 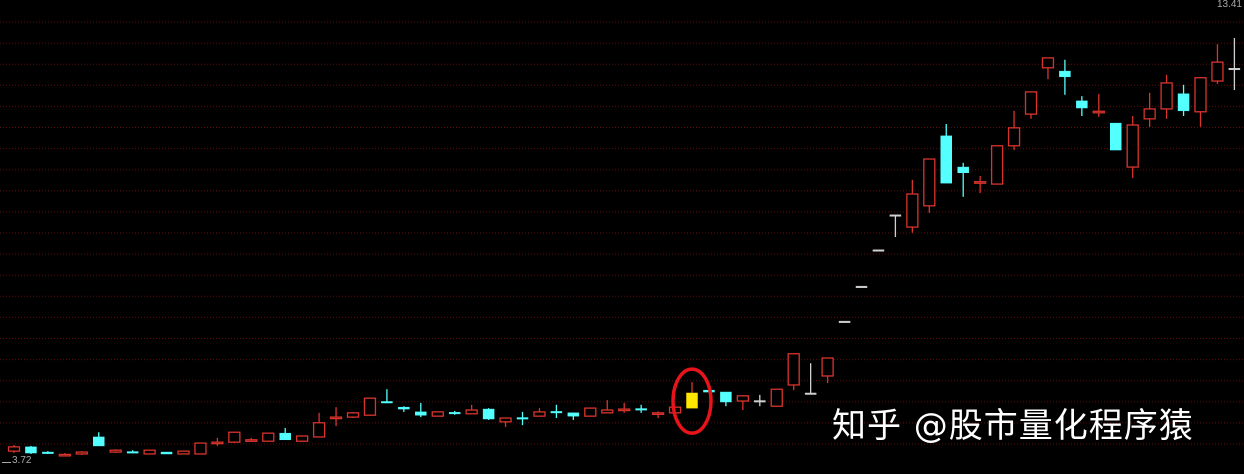 What do you see at coordinates (1229, 5) in the screenshot?
I see `max-price-label: 13.41` at bounding box center [1229, 5].